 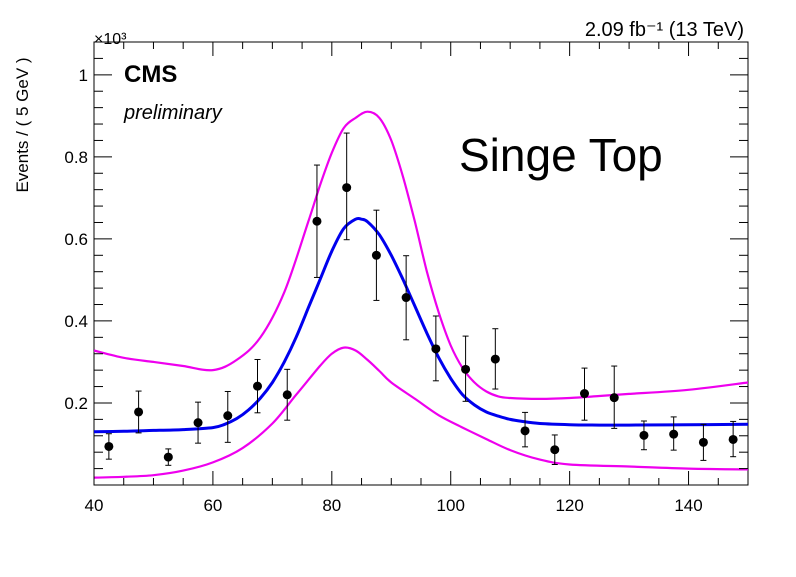 What do you see at coordinates (688, 505) in the screenshot?
I see `x-tick-label: 140` at bounding box center [688, 505].